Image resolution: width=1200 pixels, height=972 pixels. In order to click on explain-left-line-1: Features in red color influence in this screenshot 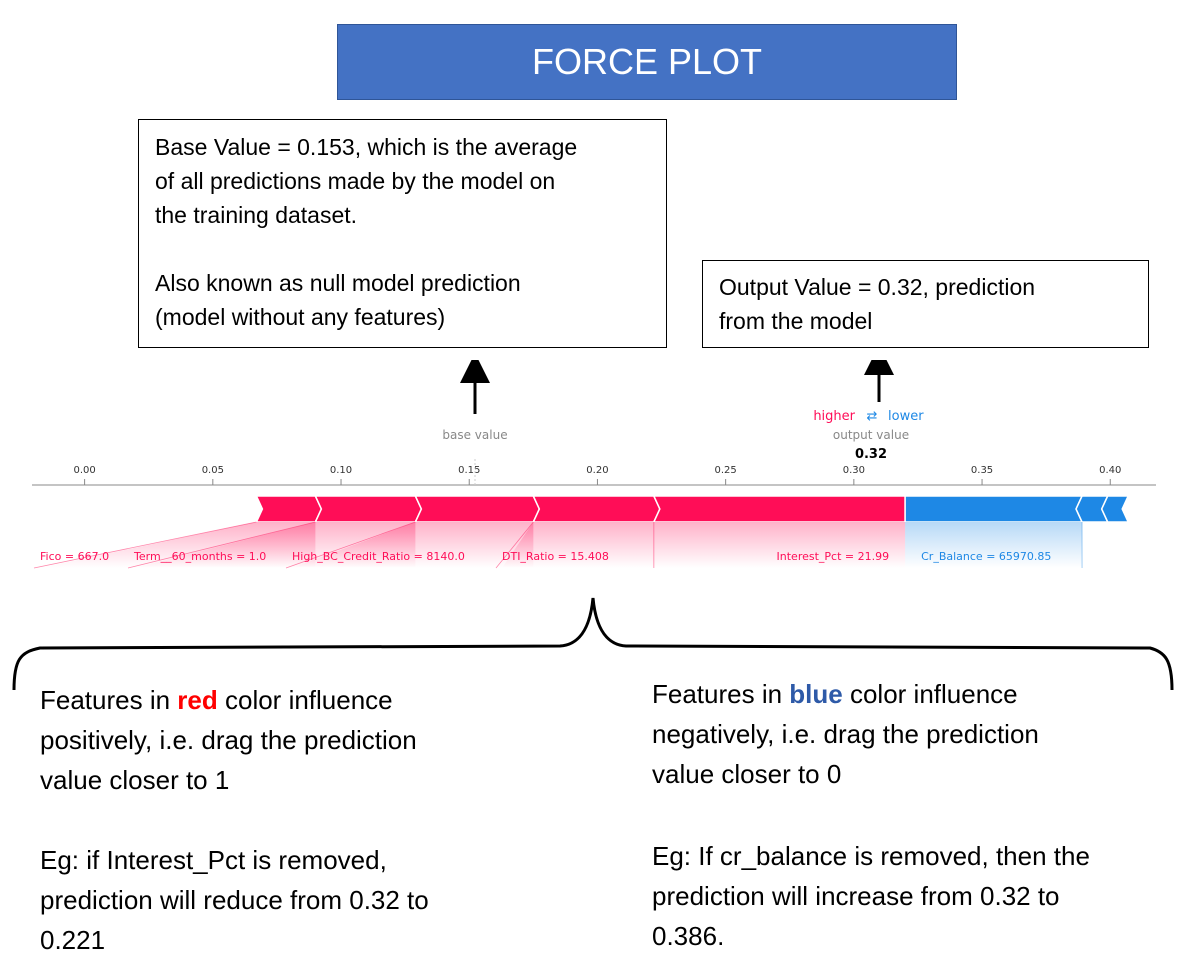, I will do `click(216, 700)`.